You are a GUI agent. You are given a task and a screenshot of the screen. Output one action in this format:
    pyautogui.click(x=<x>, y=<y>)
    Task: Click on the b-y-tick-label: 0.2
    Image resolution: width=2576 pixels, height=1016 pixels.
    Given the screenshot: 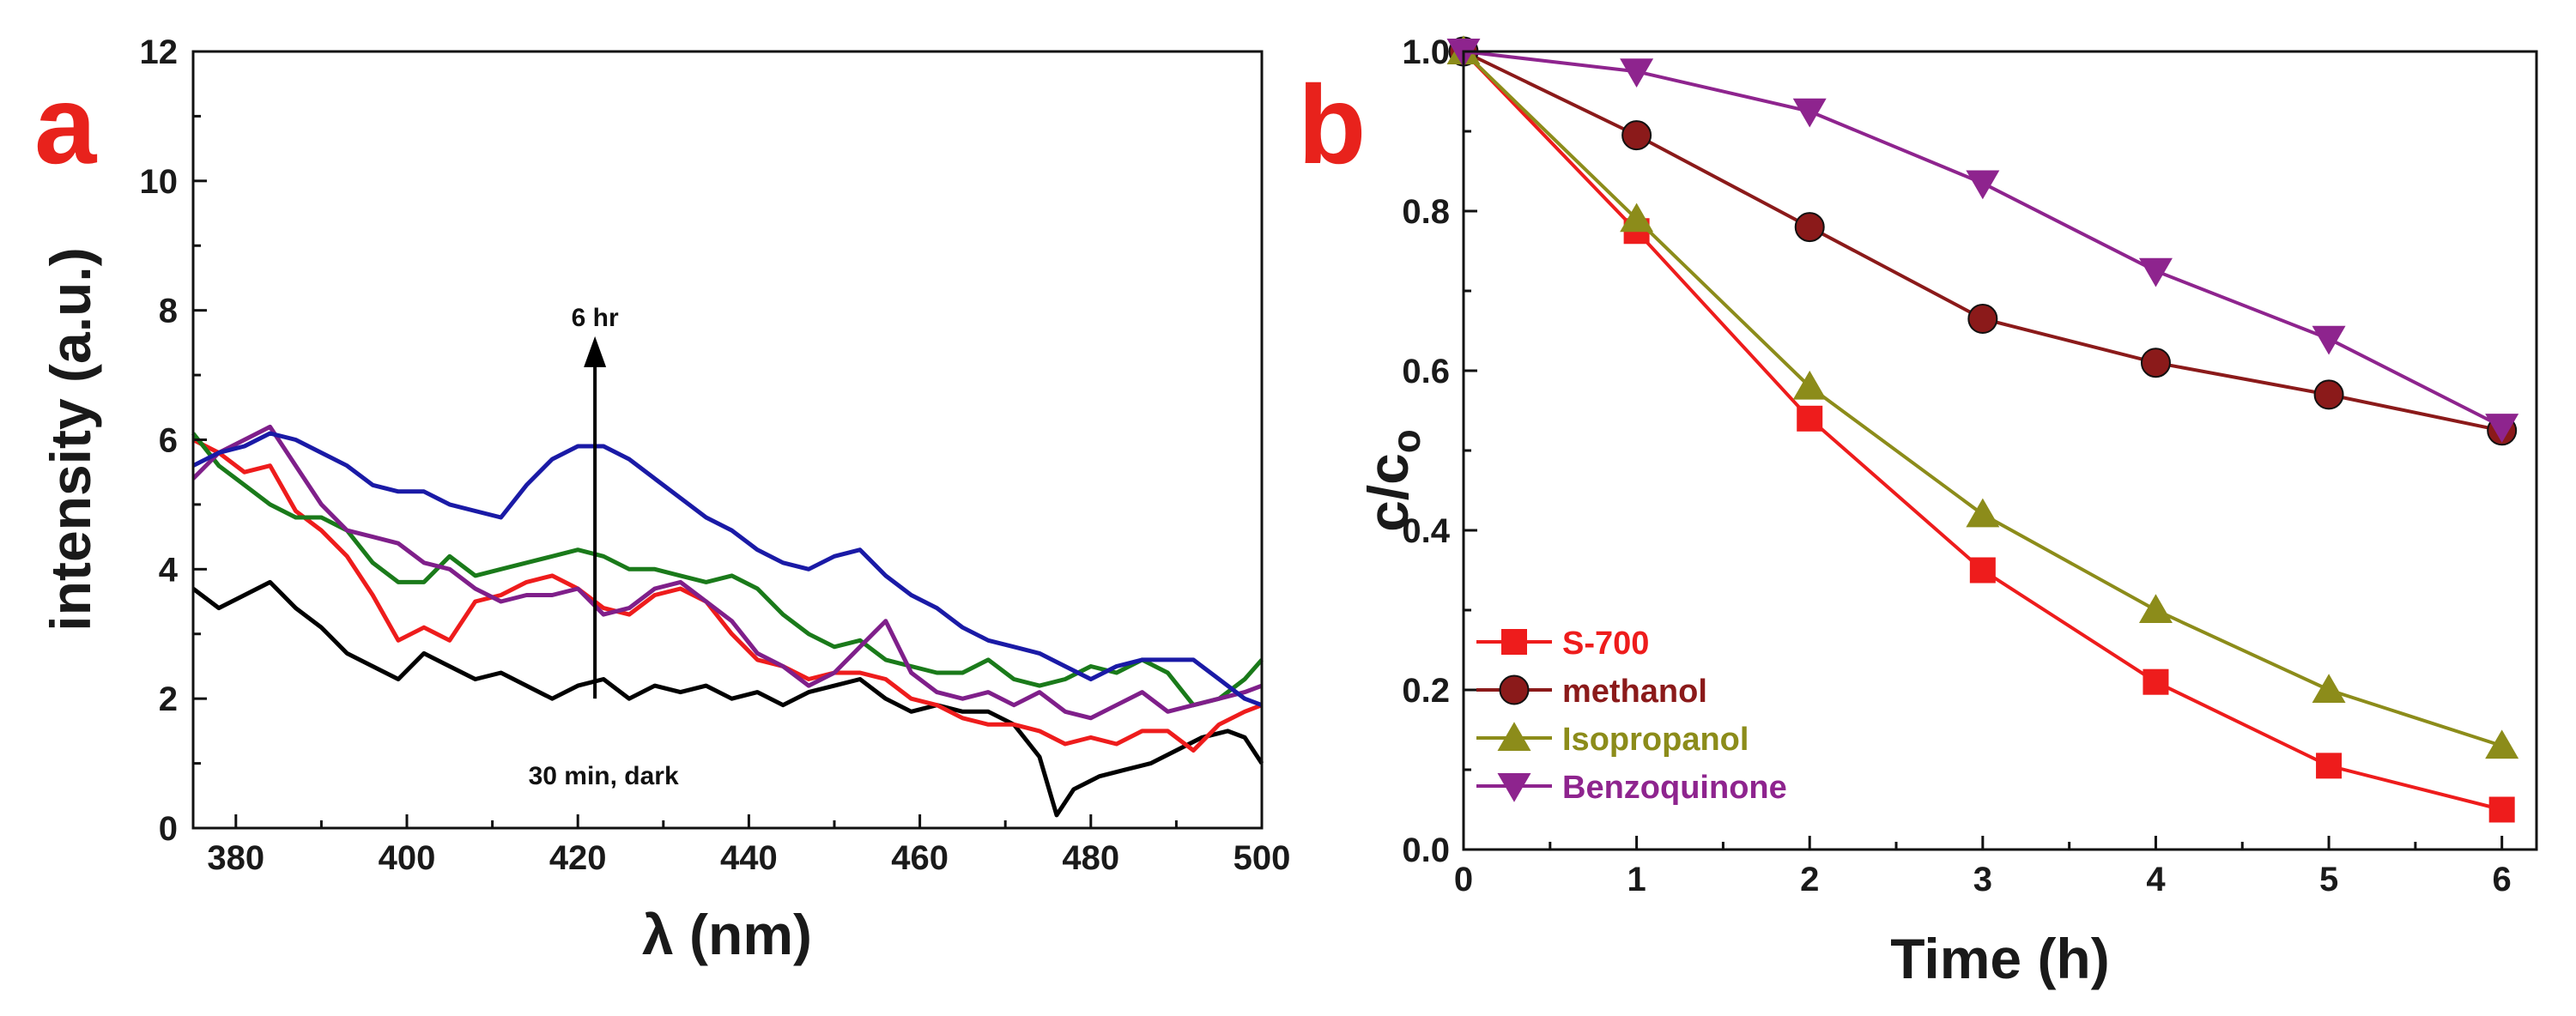 What is the action you would take?
    pyautogui.click(x=1426, y=691)
    